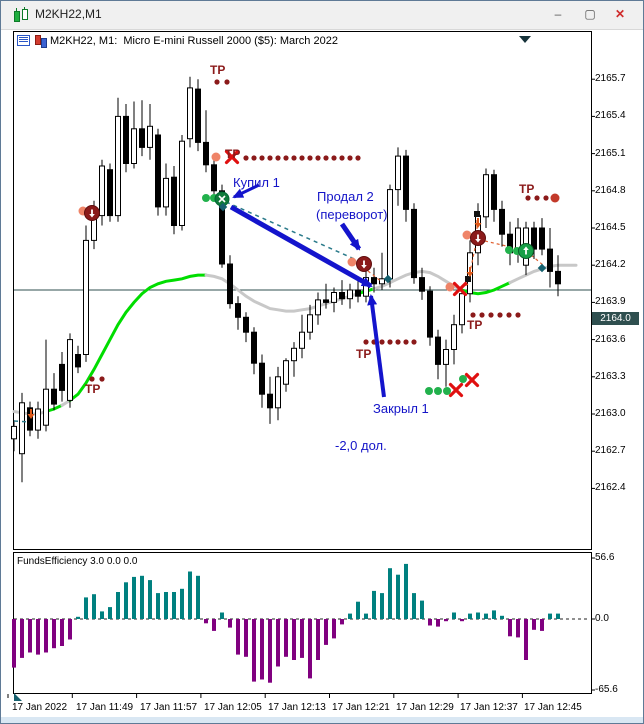 The height and width of the screenshot is (724, 644). What do you see at coordinates (105, 707) in the screenshot?
I see `time-axis-label: 17 Jan 11:49` at bounding box center [105, 707].